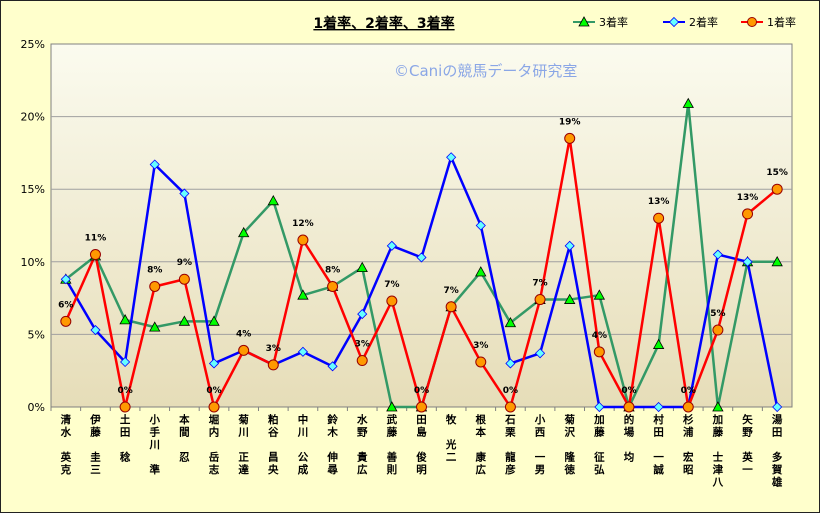 The image size is (820, 513). Describe the element at coordinates (777, 451) in the screenshot. I see `x-tick-label: 湯田多賀雄` at that location.